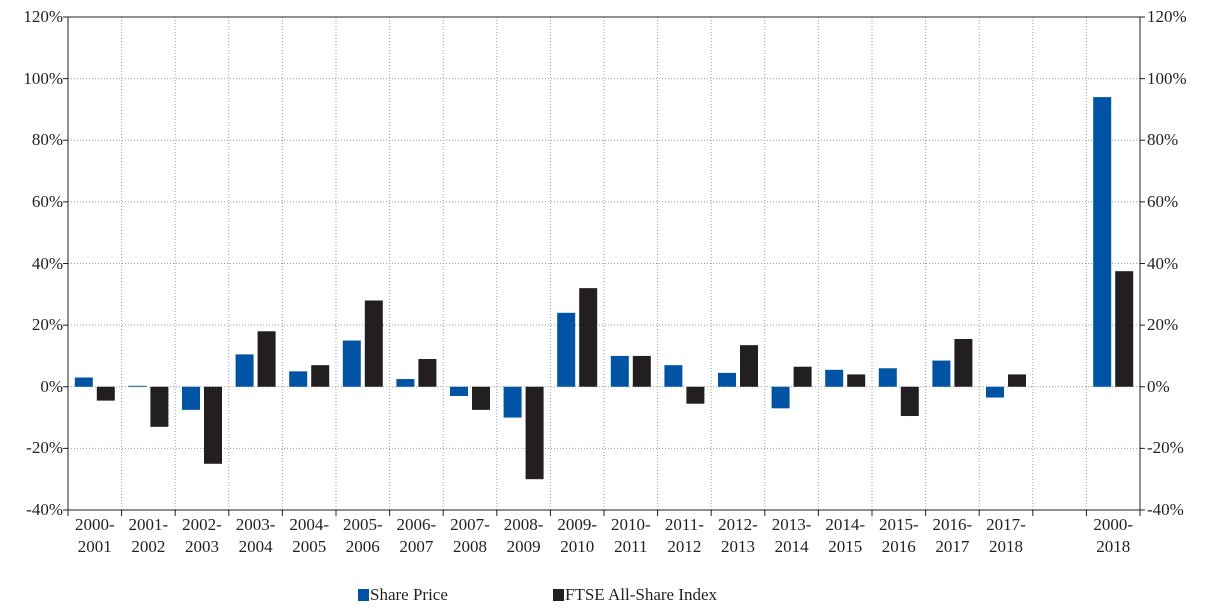 Image resolution: width=1208 pixels, height=608 pixels. I want to click on y2-tick-label: -20%, so click(1165, 448).